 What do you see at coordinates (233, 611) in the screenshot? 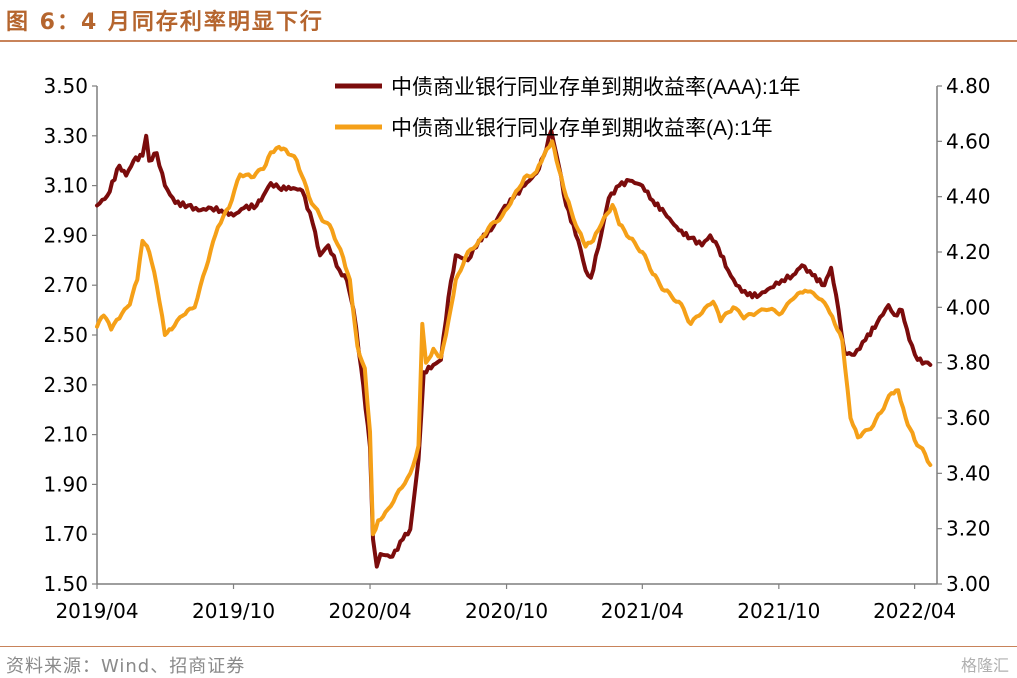
I see `x-tick-label: 2019/10` at bounding box center [233, 611].